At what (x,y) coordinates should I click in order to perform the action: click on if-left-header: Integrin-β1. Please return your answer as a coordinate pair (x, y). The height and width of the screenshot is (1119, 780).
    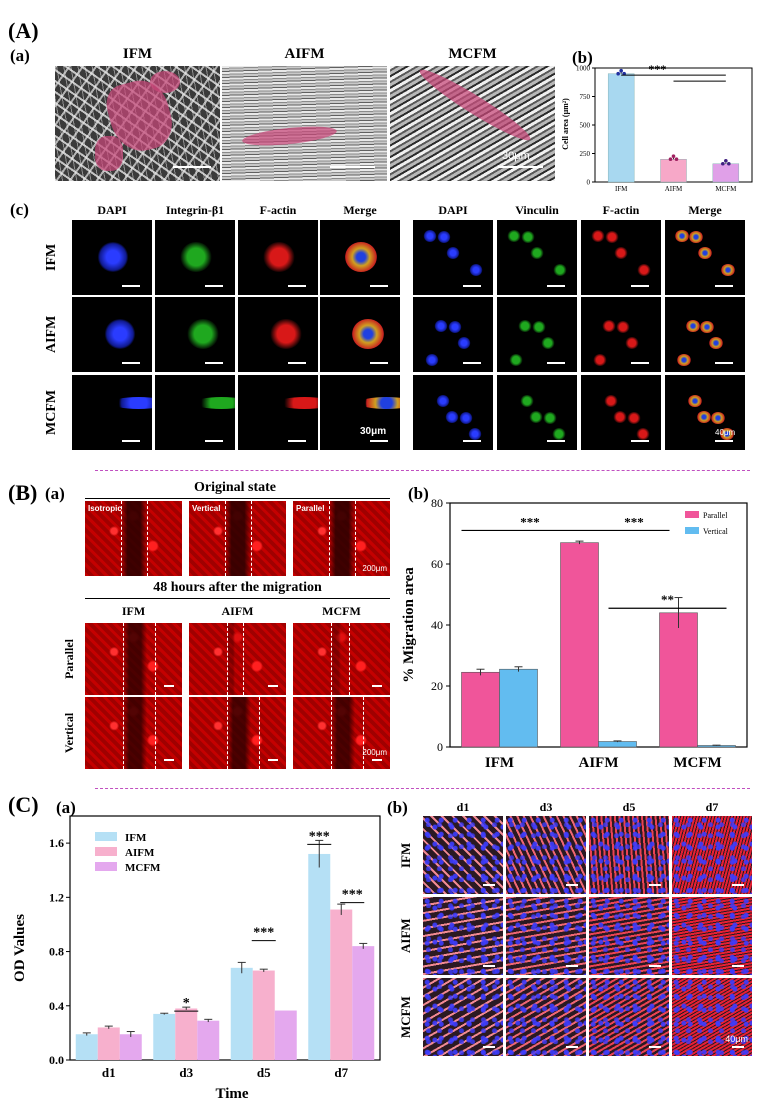
    Looking at the image, I should click on (195, 210).